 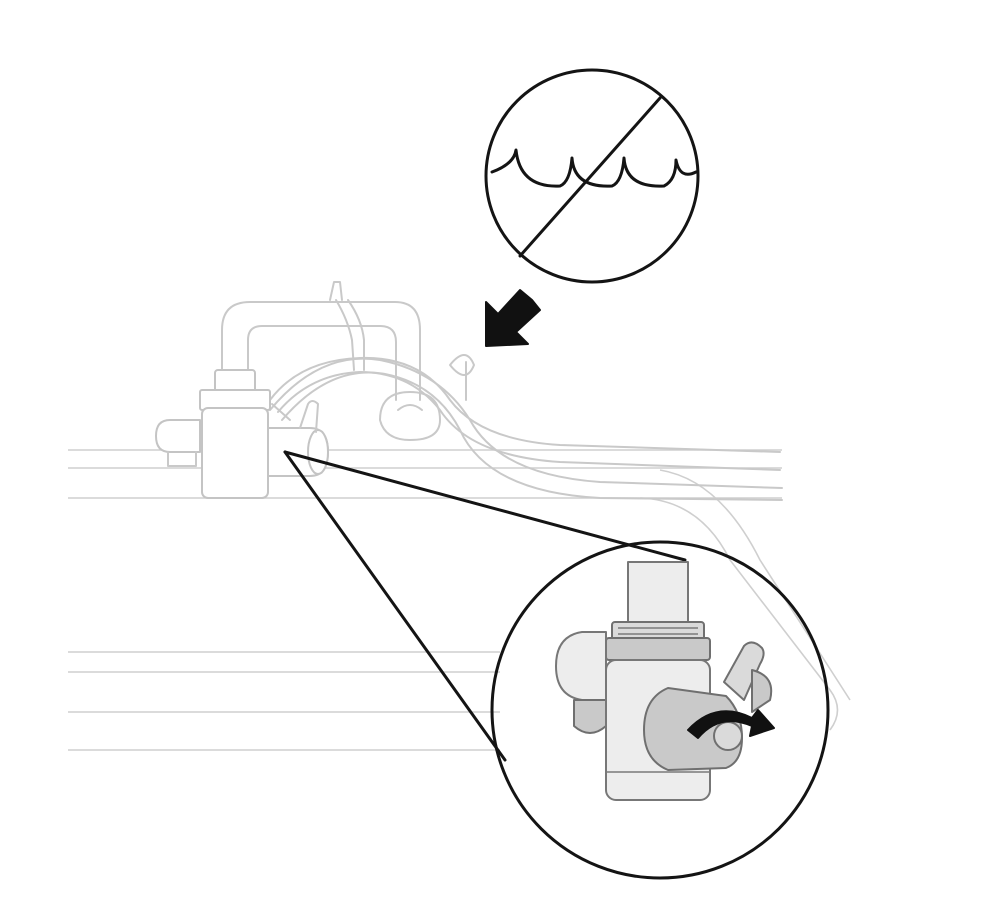 I want to click on pointer-arrow, so click(x=513, y=318).